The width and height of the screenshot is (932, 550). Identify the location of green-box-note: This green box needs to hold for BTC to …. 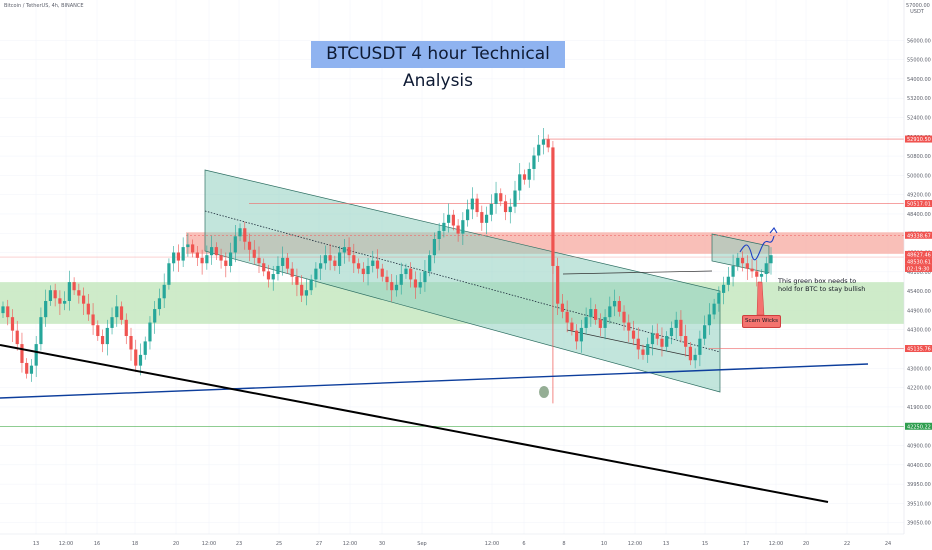
(821, 285).